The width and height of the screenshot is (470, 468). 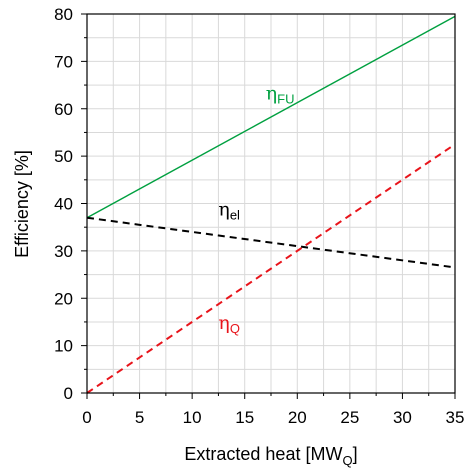 I want to click on series-label-fu: ηFU, so click(x=280, y=94).